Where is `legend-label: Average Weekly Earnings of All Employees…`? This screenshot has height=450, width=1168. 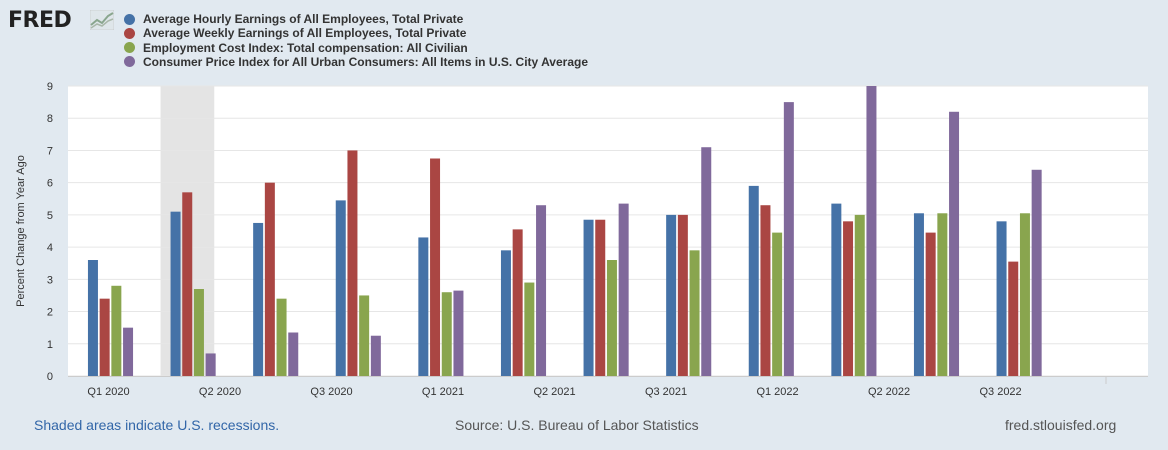 legend-label: Average Weekly Earnings of All Employees… is located at coordinates (305, 33).